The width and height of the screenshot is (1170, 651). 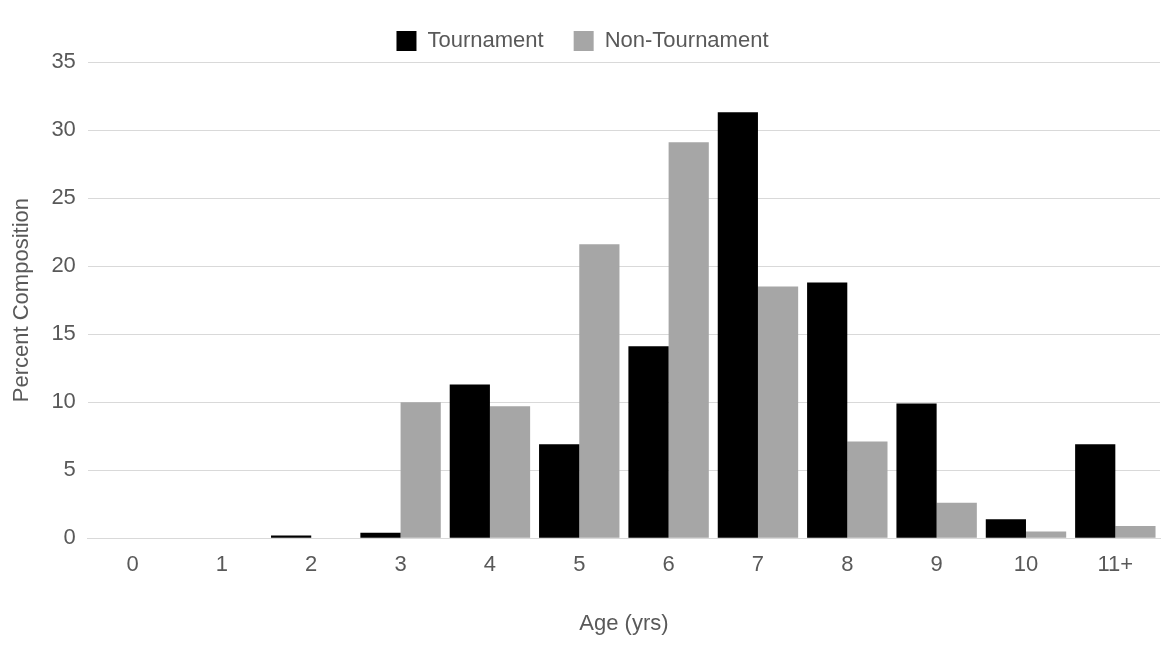 I want to click on x-tick-label: 5, so click(x=579, y=564).